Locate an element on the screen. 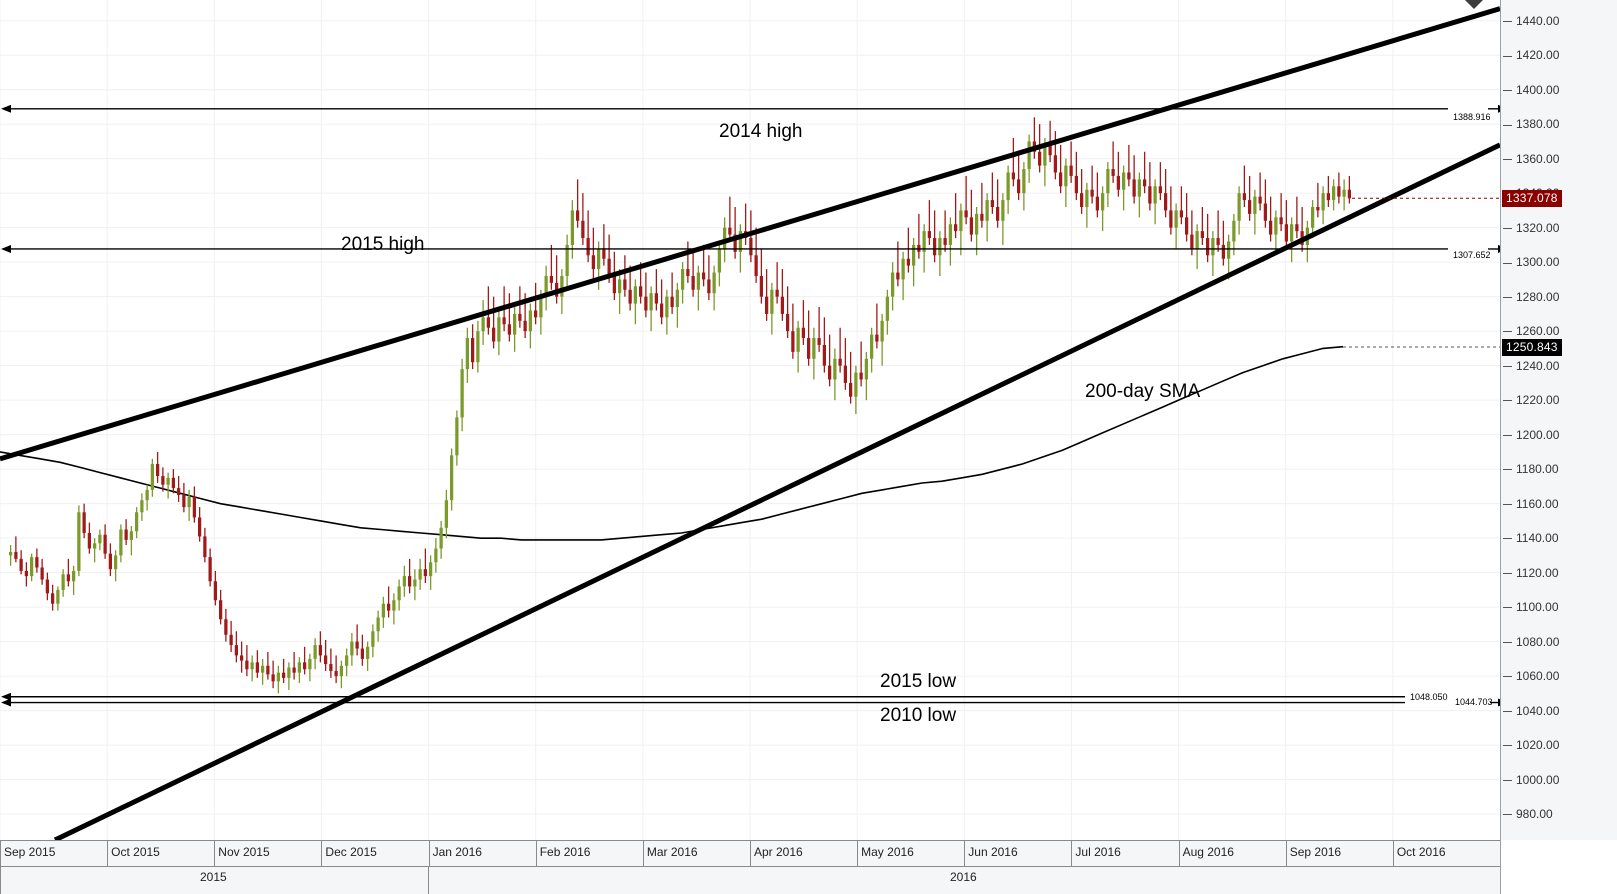 The width and height of the screenshot is (1617, 894). price-tick: 1060.00 is located at coordinates (1530, 676).